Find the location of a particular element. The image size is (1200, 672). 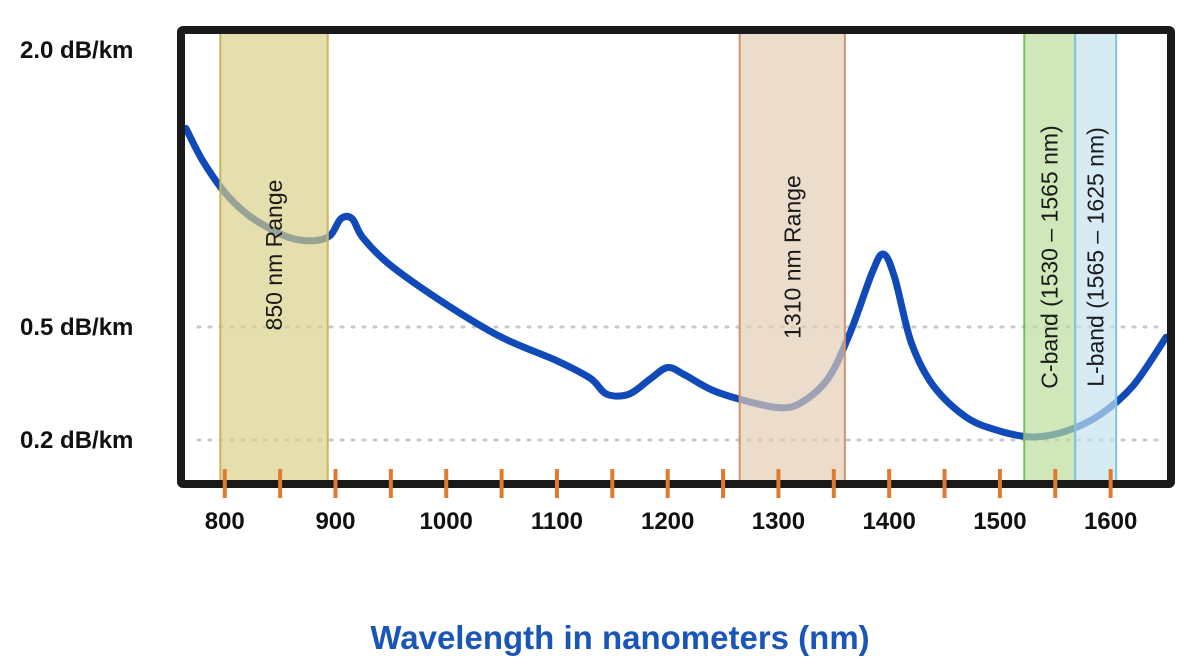

x-tick-label-800: 800 is located at coordinates (225, 521).